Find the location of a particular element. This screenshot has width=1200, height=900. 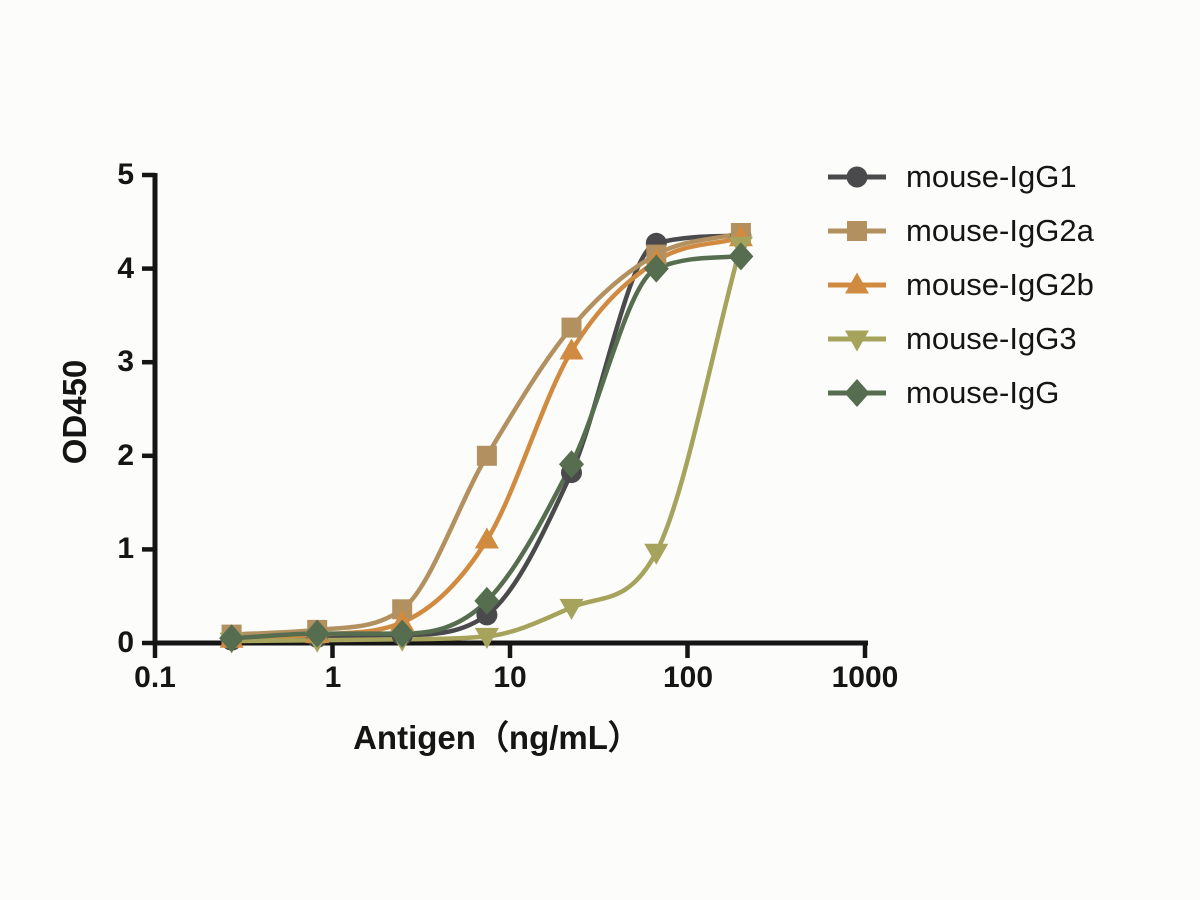

legend-marker-mouse-IgG1 is located at coordinates (857, 177).